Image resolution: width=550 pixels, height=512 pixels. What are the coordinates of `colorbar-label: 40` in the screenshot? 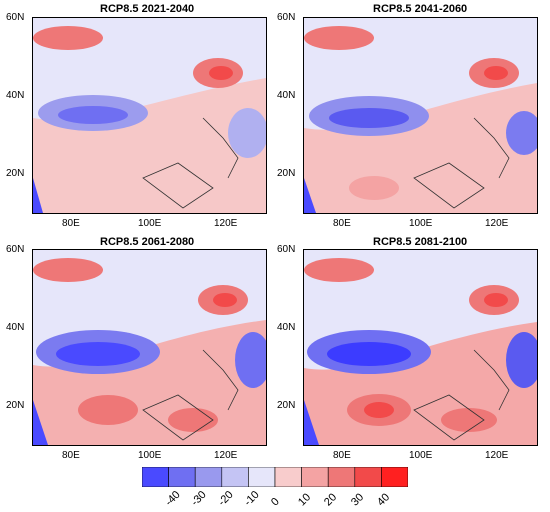 It's located at (384, 500).